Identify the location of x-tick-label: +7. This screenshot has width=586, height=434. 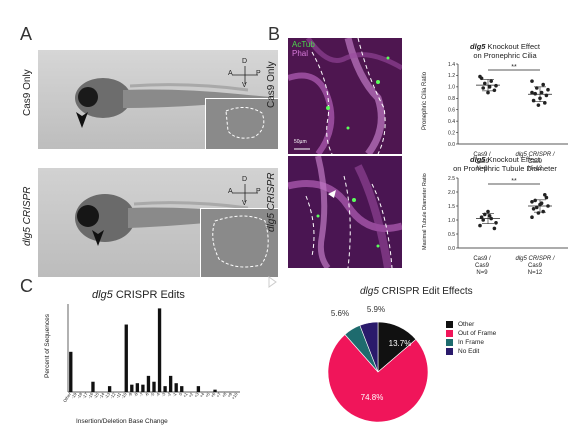
(218, 394).